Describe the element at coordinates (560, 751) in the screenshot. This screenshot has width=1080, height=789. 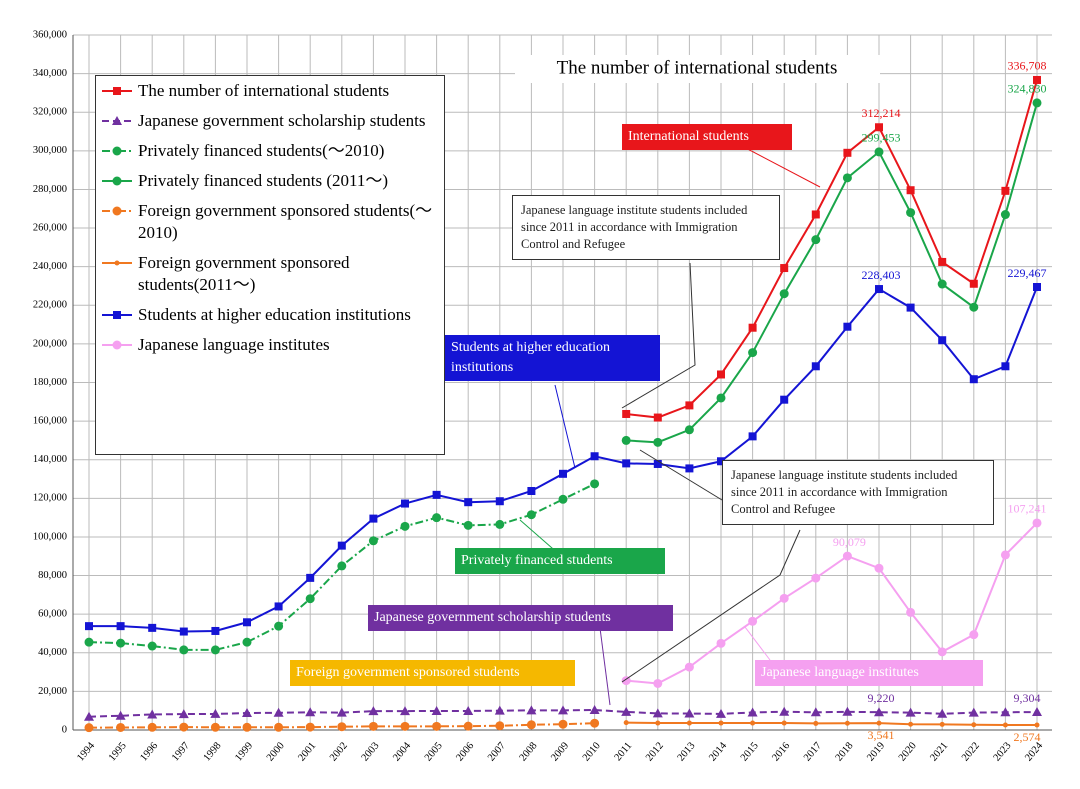
I see `x-tick-label: 2009` at that location.